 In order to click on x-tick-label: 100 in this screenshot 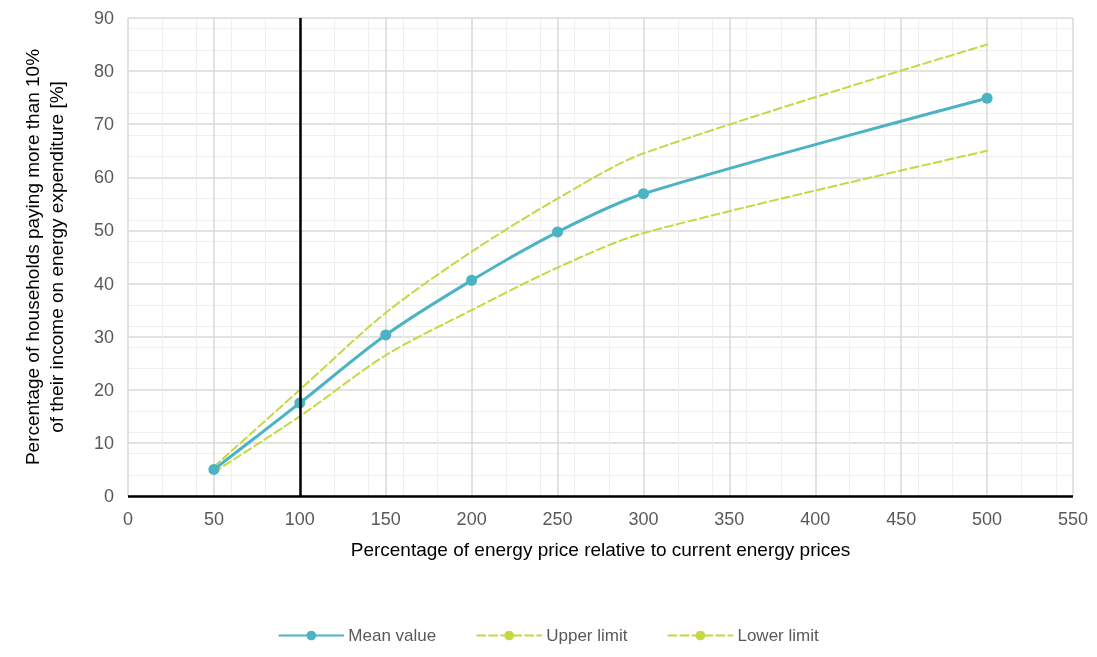, I will do `click(299, 519)`.